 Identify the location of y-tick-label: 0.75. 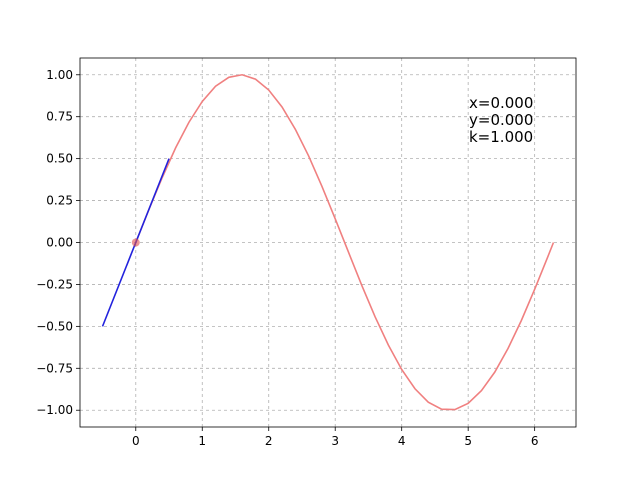
(59, 117).